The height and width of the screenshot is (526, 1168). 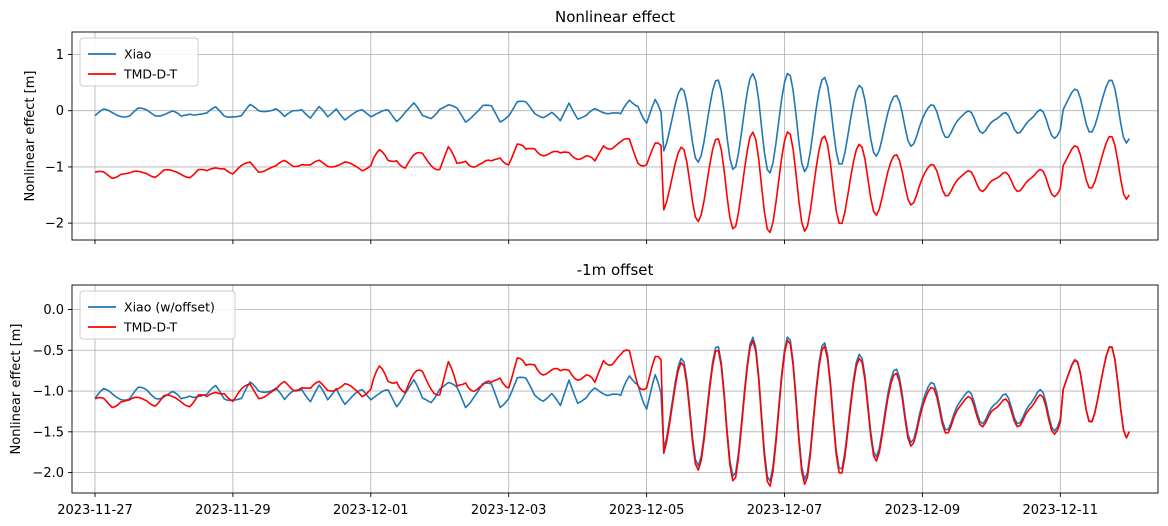 I want to click on y-tick-label: −0.5, so click(x=48, y=351).